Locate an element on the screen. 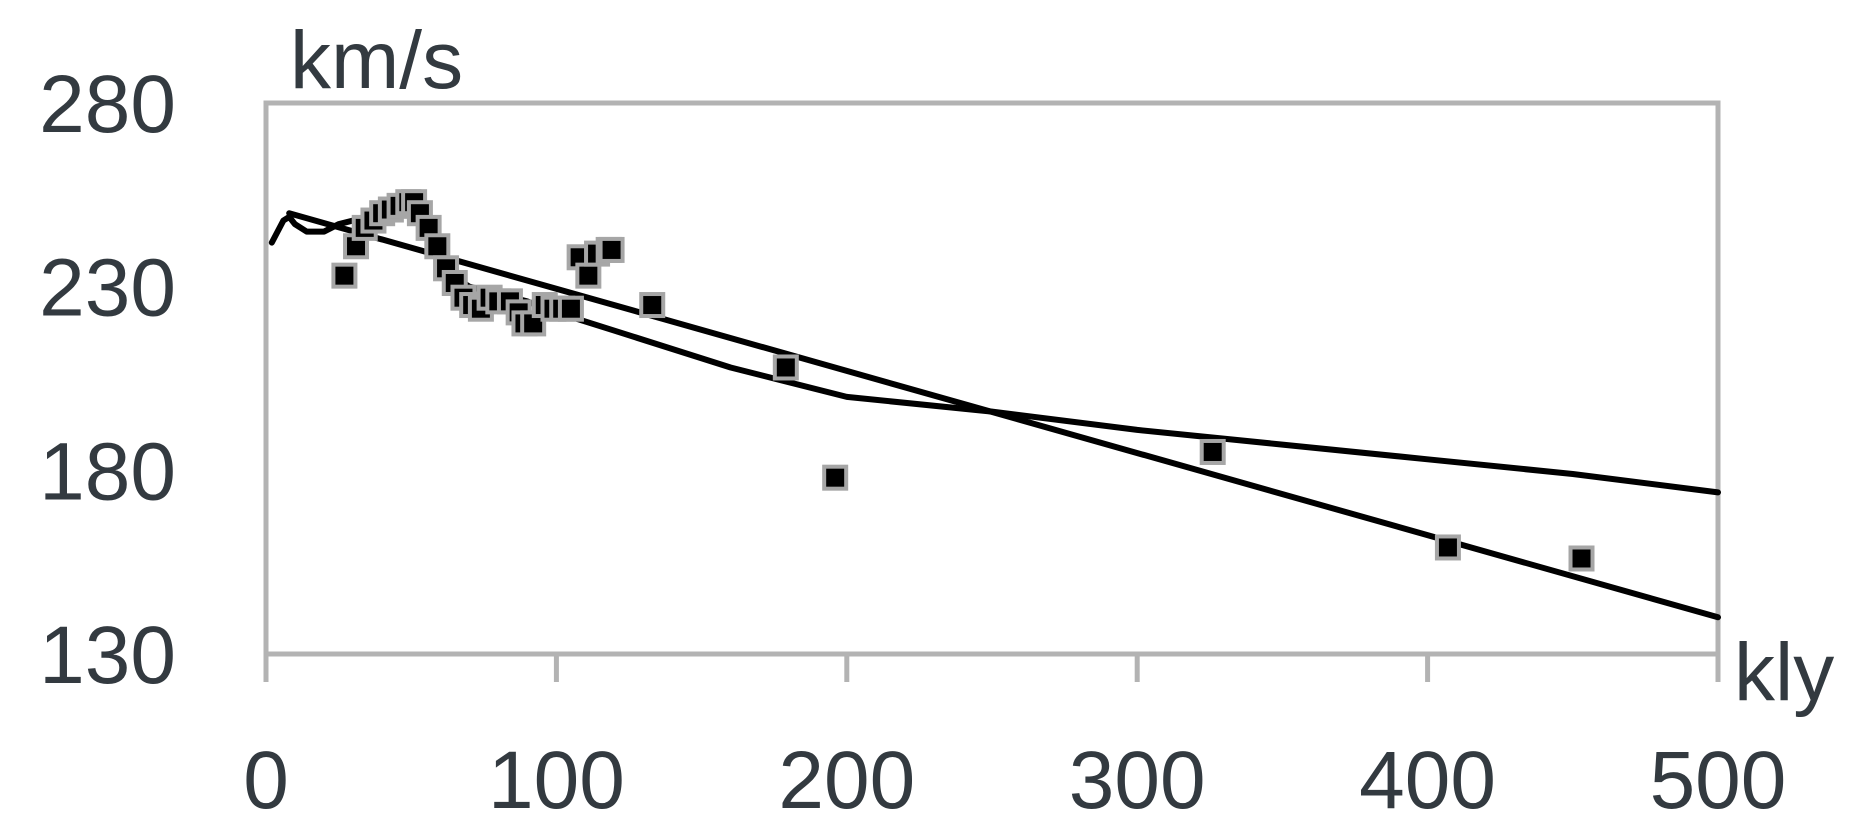 This screenshot has height=830, width=1872. x-tick-label-1: 100 is located at coordinates (556, 780).